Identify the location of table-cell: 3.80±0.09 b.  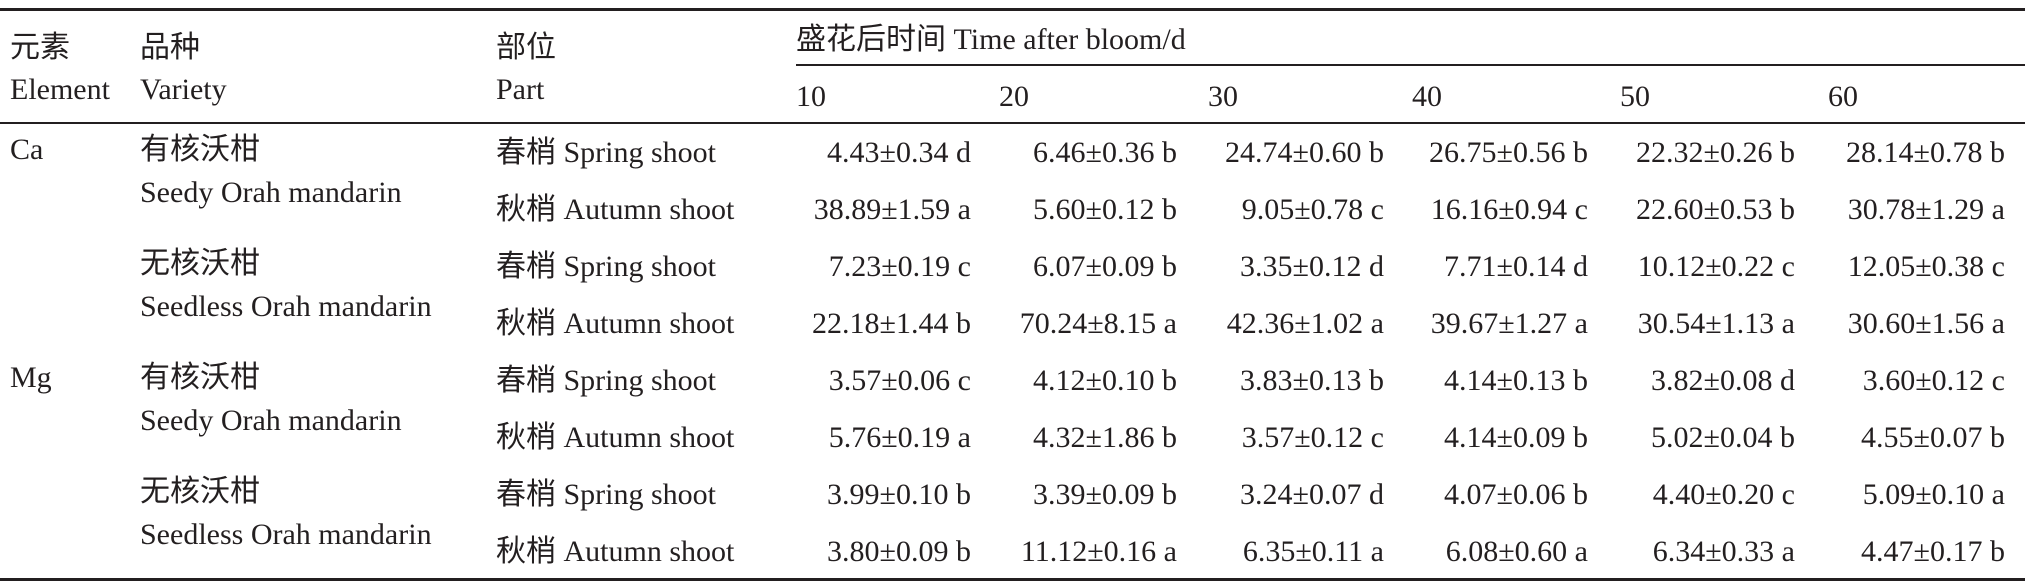
(899, 551).